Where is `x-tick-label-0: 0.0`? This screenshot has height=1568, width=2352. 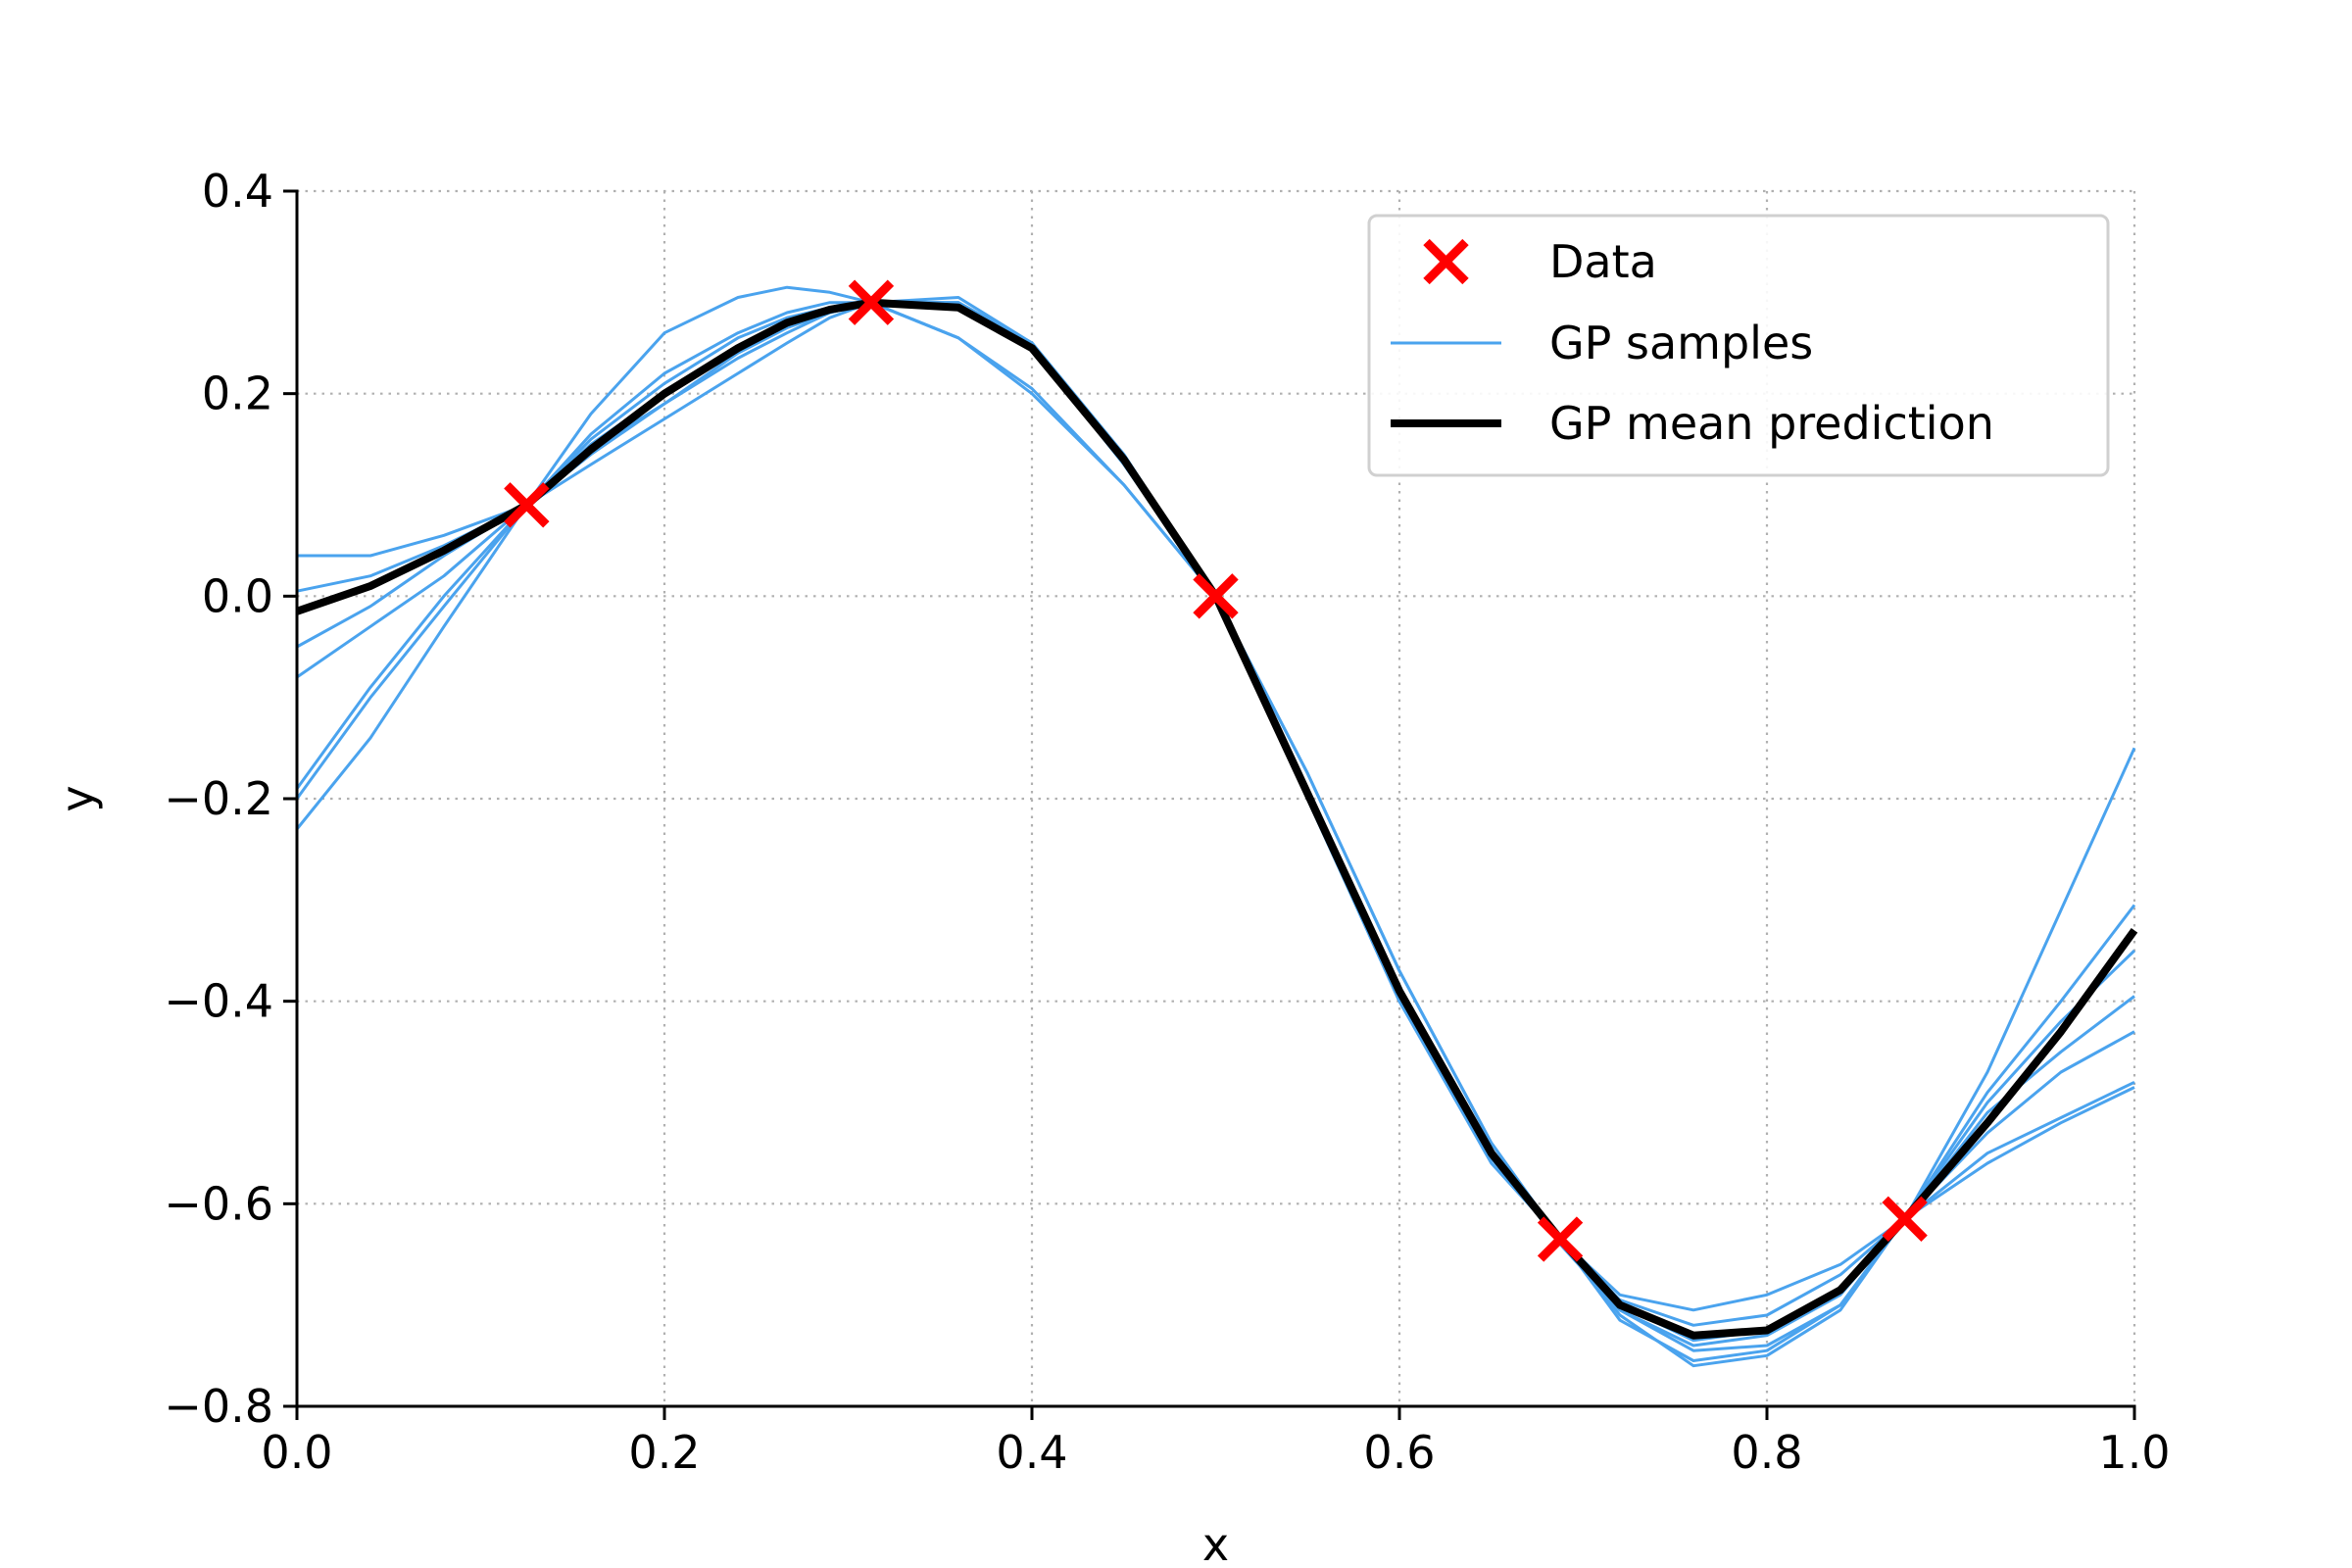
x-tick-label-0: 0.0 is located at coordinates (296, 1452).